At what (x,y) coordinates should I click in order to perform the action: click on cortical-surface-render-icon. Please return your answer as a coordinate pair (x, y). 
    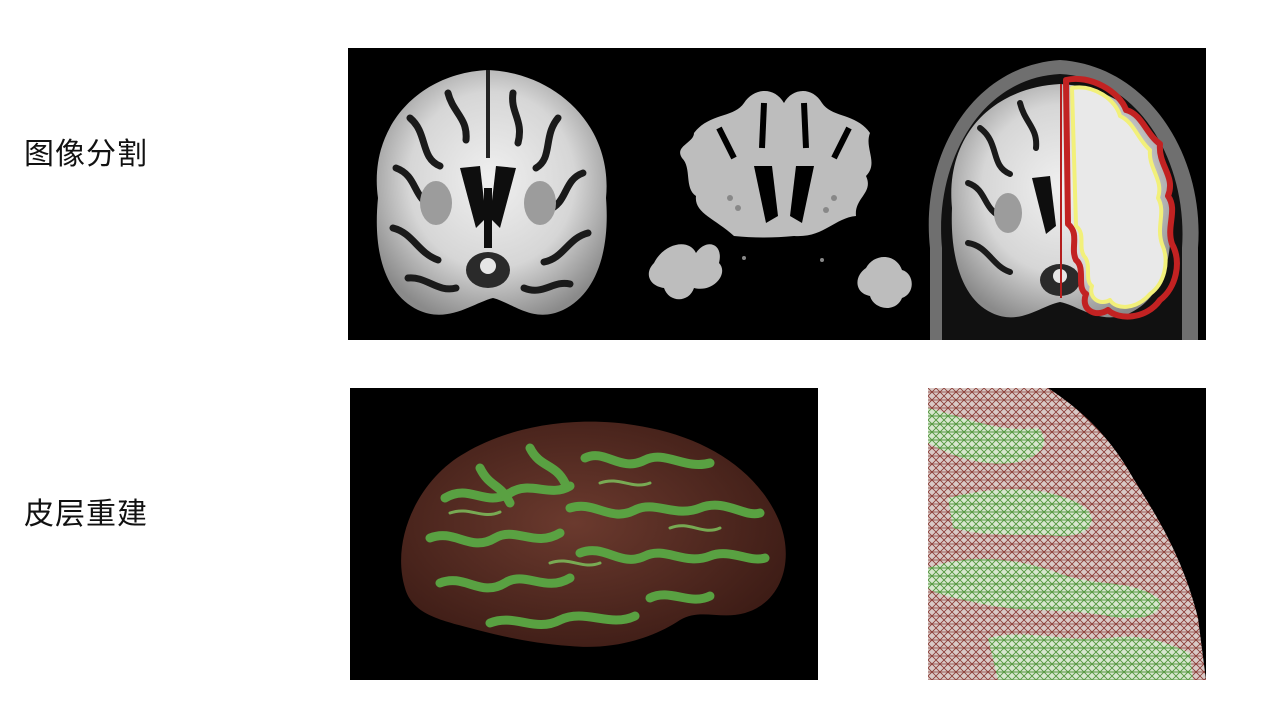
    Looking at the image, I should click on (593, 534).